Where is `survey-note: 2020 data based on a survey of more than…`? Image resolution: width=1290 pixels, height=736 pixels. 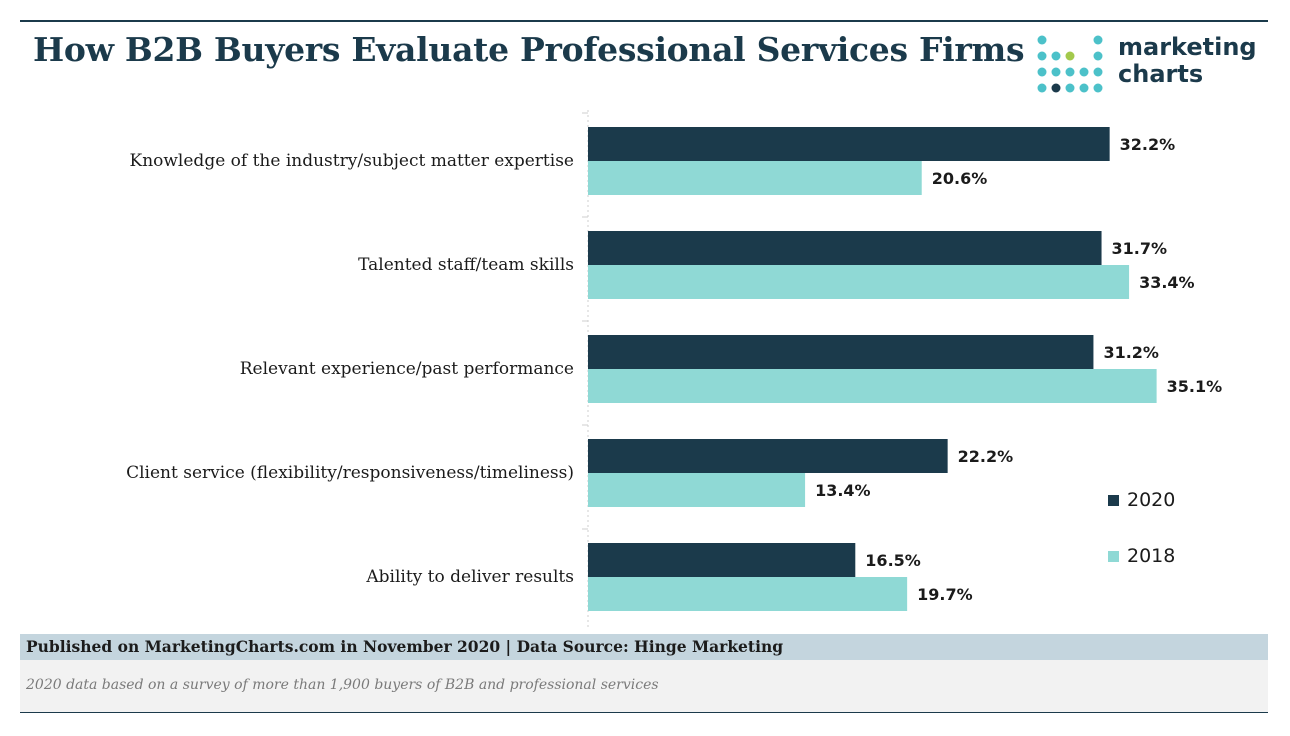
survey-note: 2020 data based on a survey of more than… is located at coordinates (342, 685).